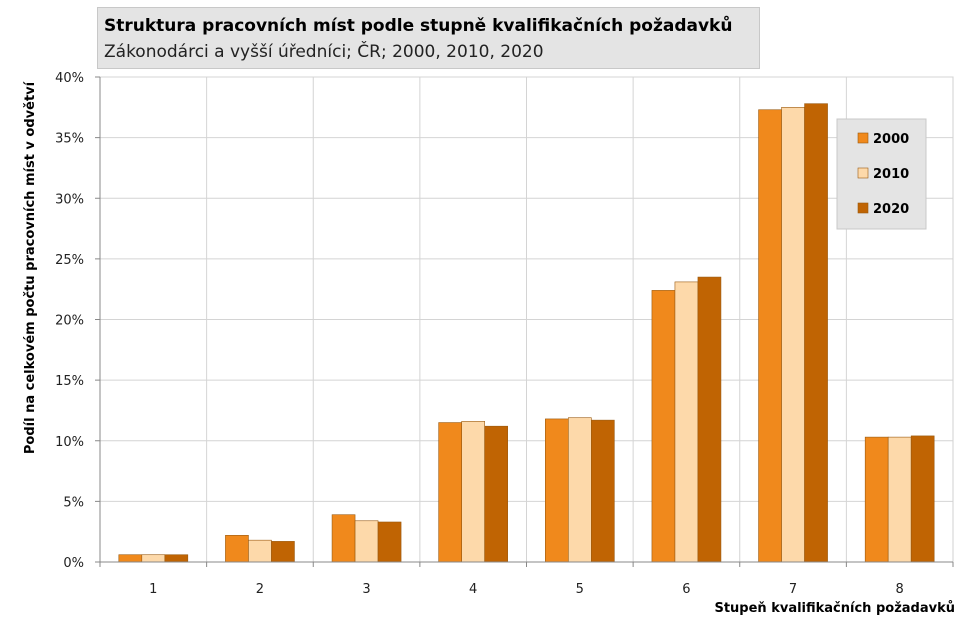 Image resolution: width=976 pixels, height=629 pixels. What do you see at coordinates (153, 589) in the screenshot?
I see `x-tick-label: 1` at bounding box center [153, 589].